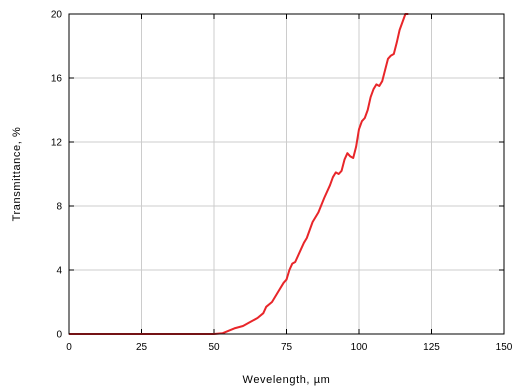 The width and height of the screenshot is (512, 389). What do you see at coordinates (142, 347) in the screenshot?
I see `x-tick-label: 25` at bounding box center [142, 347].